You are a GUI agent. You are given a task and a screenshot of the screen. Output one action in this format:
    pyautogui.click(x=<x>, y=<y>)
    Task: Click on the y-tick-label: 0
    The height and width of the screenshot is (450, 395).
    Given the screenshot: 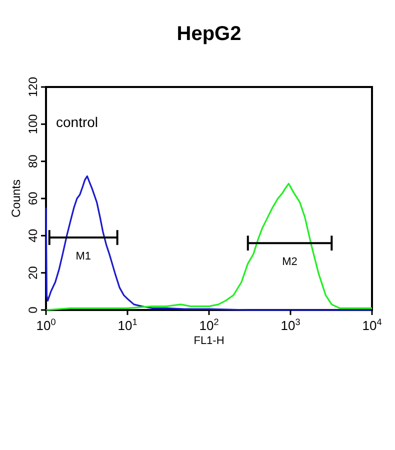 What is the action you would take?
    pyautogui.click(x=33, y=310)
    